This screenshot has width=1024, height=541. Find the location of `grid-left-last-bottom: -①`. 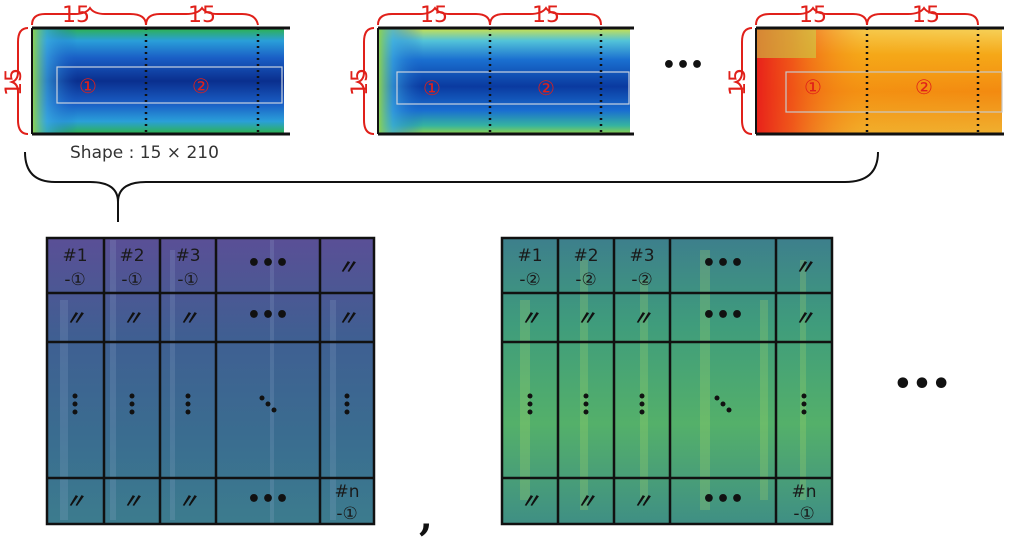

grid-left-last-bottom: -① is located at coordinates (346, 514).